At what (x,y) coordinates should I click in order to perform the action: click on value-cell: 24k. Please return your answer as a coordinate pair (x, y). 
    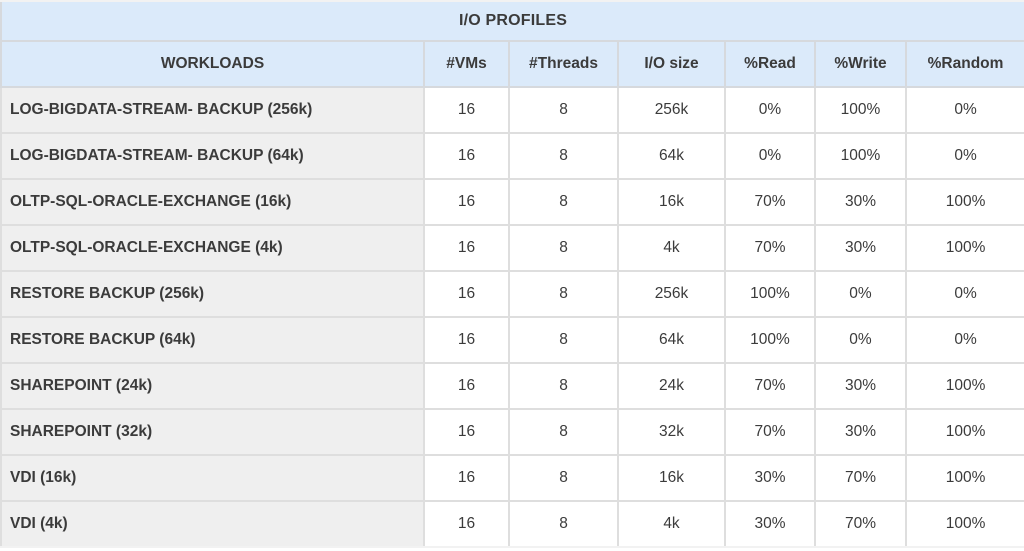
    Looking at the image, I should click on (671, 386).